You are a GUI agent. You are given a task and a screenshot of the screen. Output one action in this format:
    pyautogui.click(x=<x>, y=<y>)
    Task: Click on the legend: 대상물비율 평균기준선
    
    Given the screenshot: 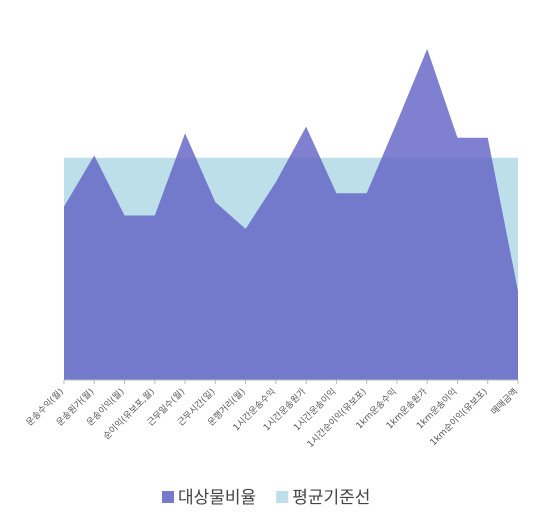 What is the action you would take?
    pyautogui.click(x=266, y=498)
    